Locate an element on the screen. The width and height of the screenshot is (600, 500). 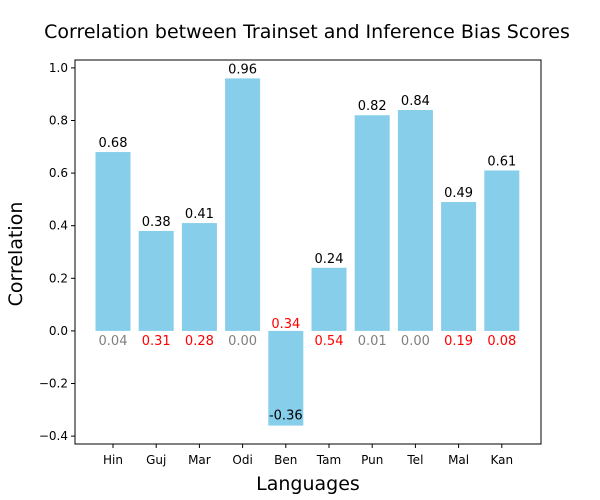
x-axis-label: Languages is located at coordinates (308, 484).